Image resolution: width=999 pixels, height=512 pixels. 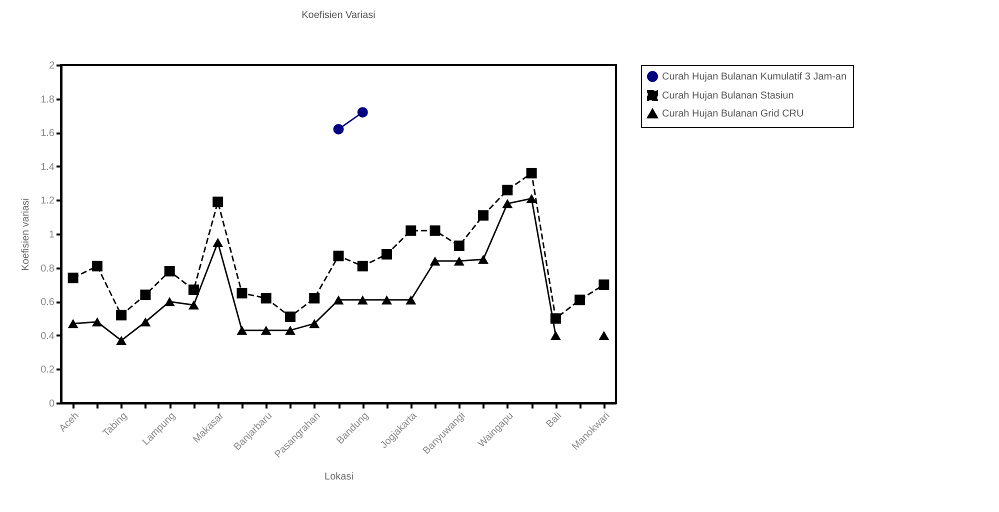 What do you see at coordinates (554, 420) in the screenshot?
I see `x-tick-label: Bali` at bounding box center [554, 420].